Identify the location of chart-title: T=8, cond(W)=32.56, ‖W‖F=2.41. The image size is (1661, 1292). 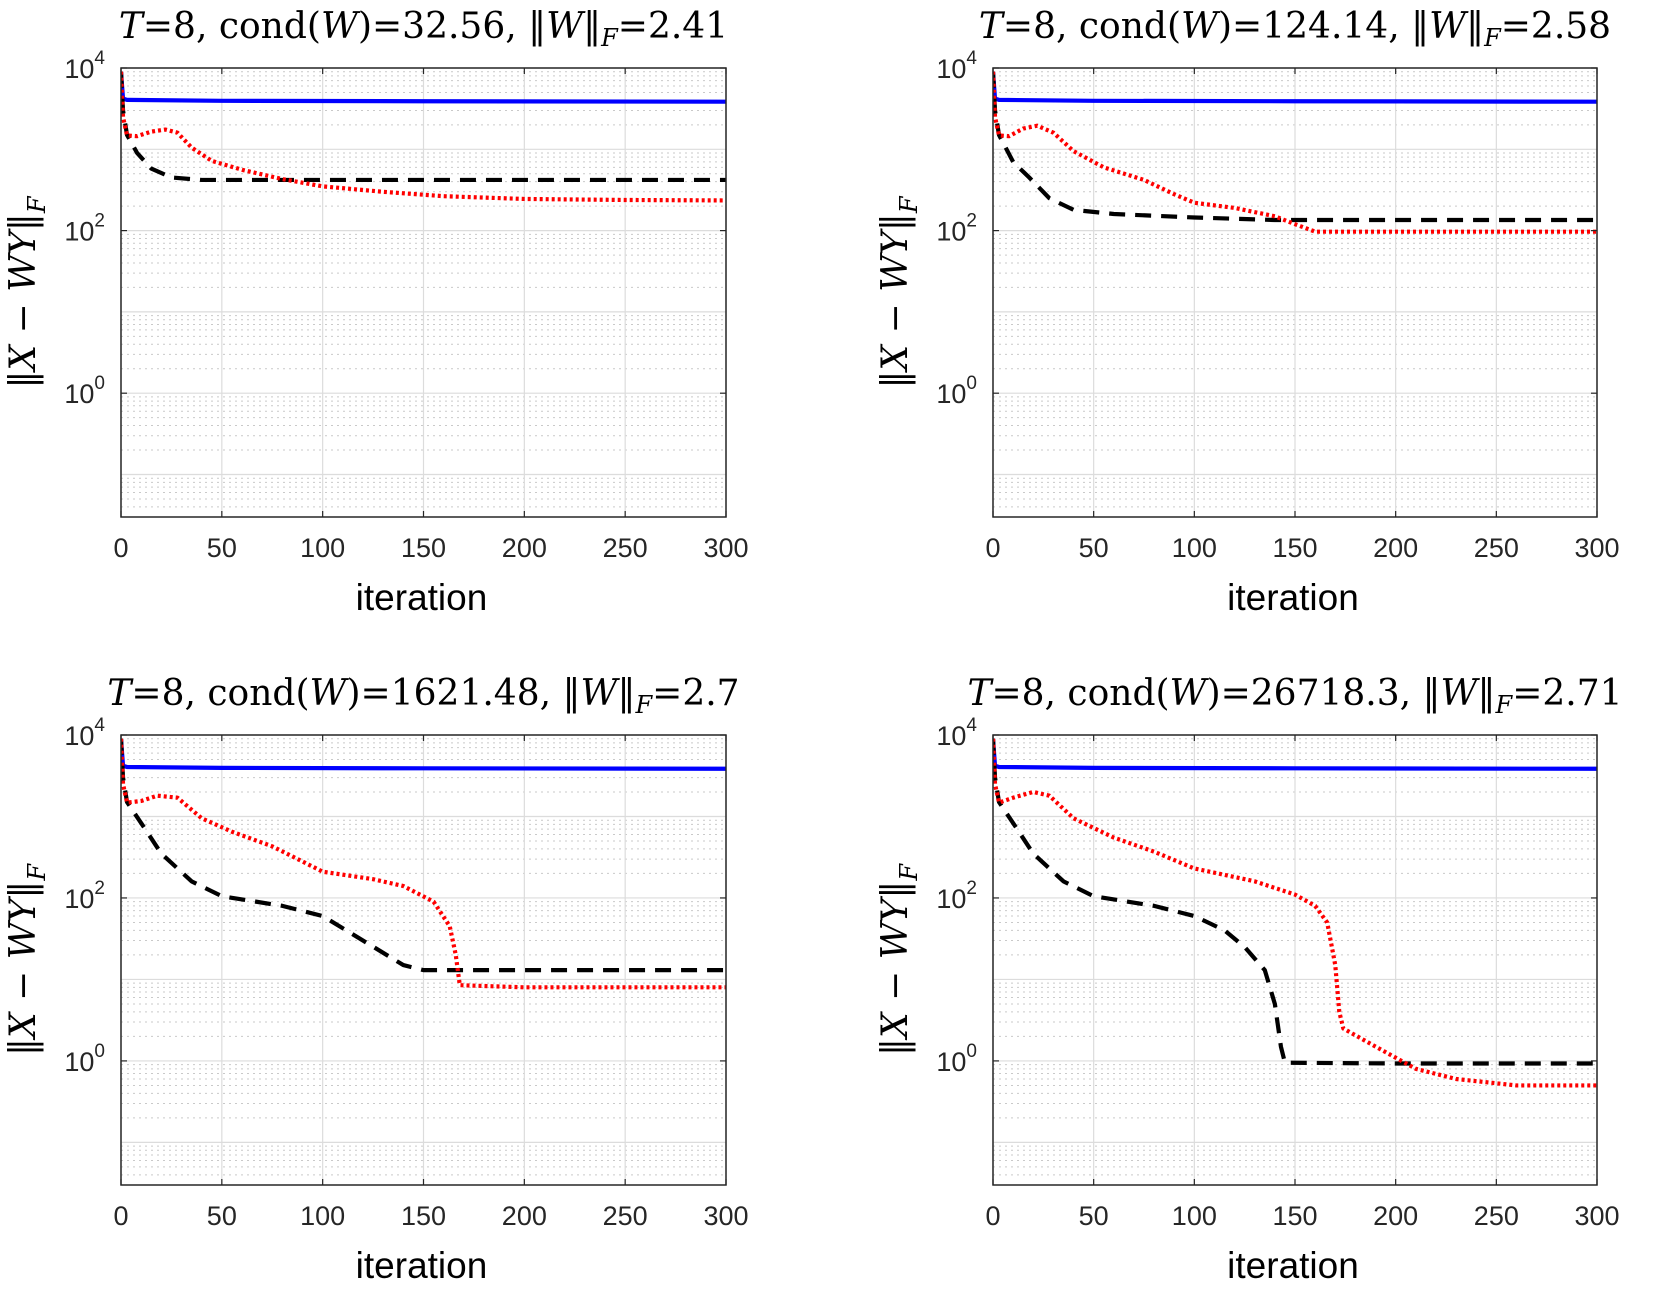
(423, 29).